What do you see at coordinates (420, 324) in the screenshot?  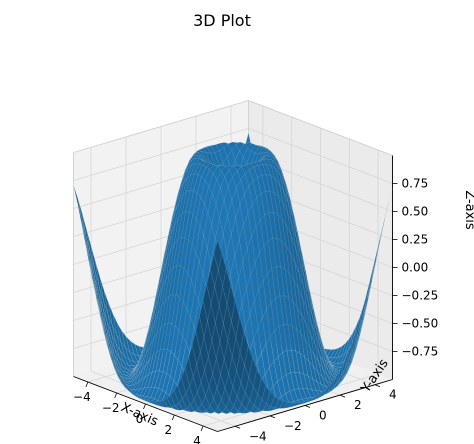 I see `z-tick-label: −0.50` at bounding box center [420, 324].